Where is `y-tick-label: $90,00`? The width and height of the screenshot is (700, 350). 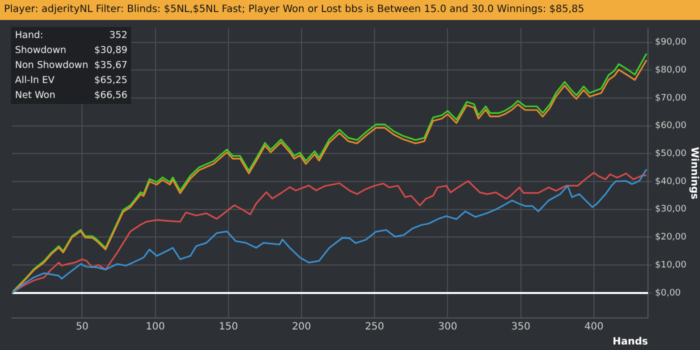 y-tick-label: $90,00 is located at coordinates (671, 43).